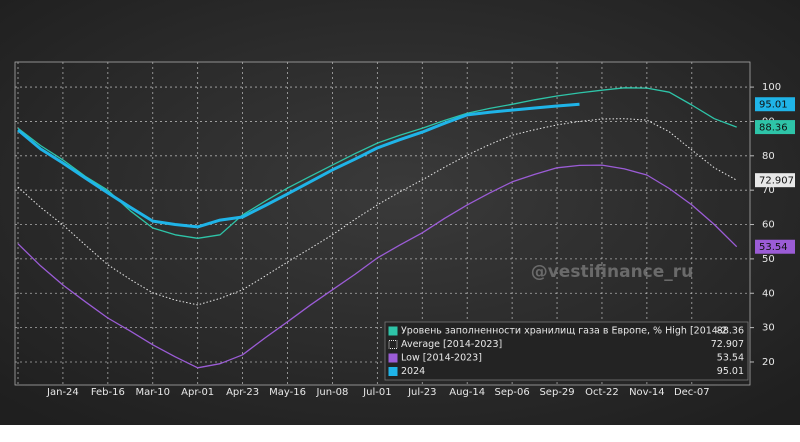  I want to click on x-tick-label: Apr-23, so click(242, 392).